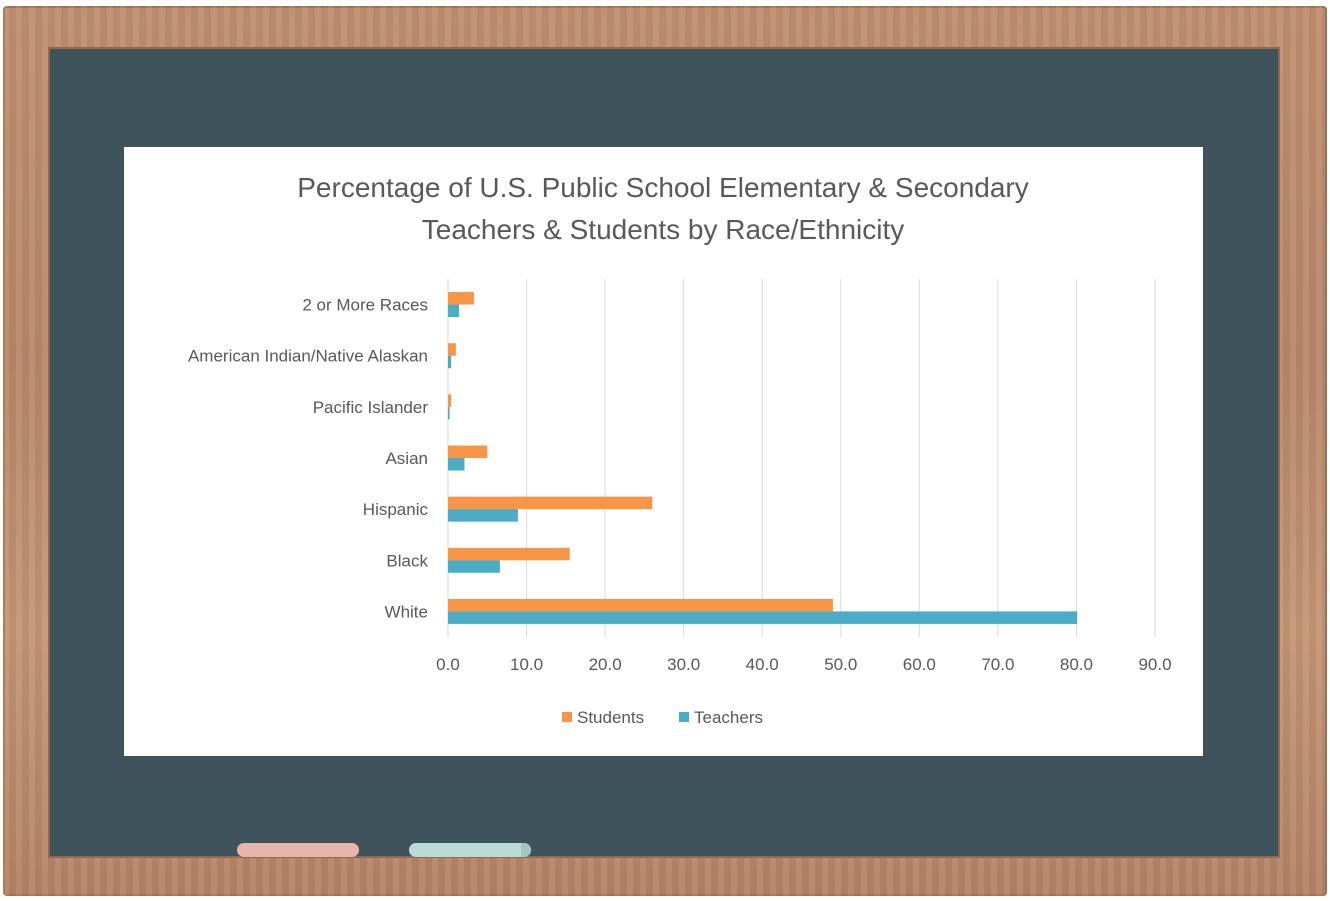 Image resolution: width=1330 pixels, height=901 pixels. I want to click on y-category-label: Asian, so click(406, 458).